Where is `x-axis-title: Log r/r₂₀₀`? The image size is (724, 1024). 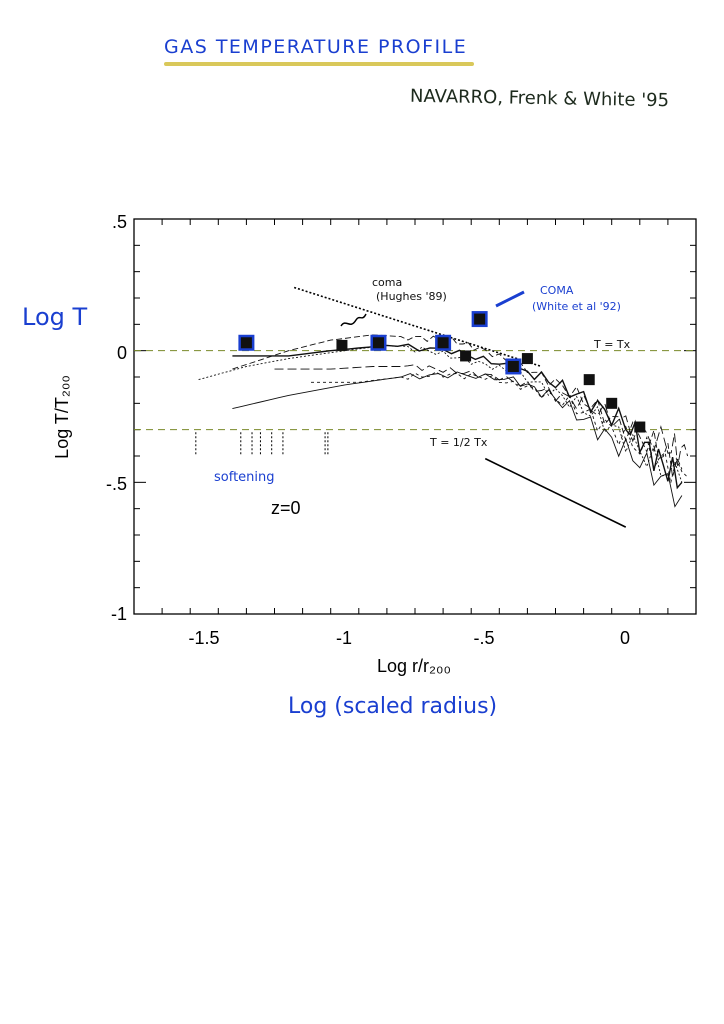
x-axis-title: Log r/r₂₀₀ is located at coordinates (414, 666).